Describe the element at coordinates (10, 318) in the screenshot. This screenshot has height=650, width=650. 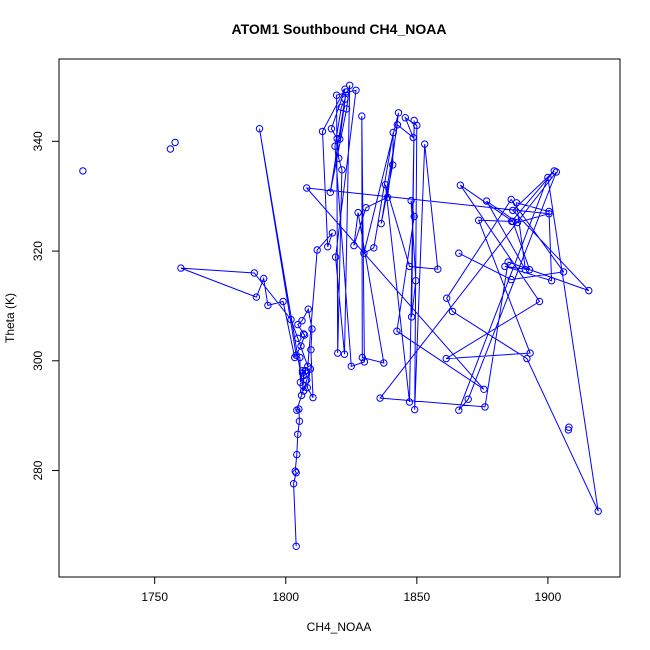
I see `y-axis-label: Theta (K)` at that location.